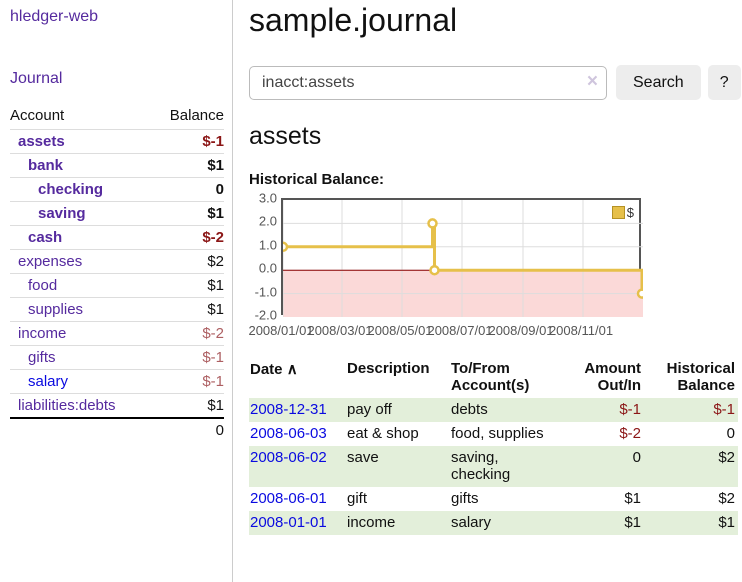 This screenshot has height=582, width=742. I want to click on y-axis-tick-label: 2.0, so click(267, 221).